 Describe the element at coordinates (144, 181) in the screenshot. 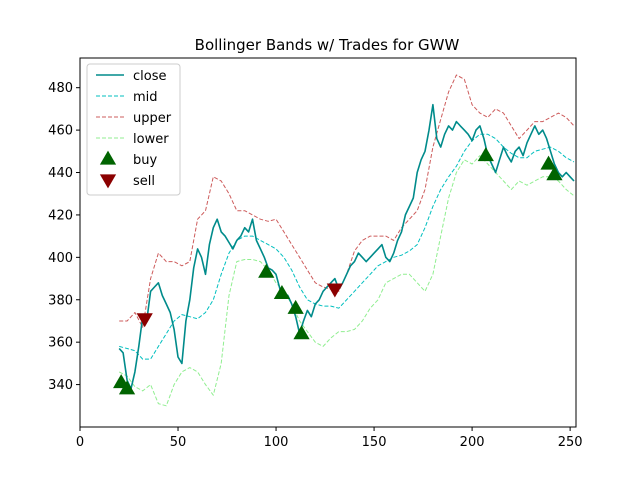

I see `legend-label-sell: sell` at that location.